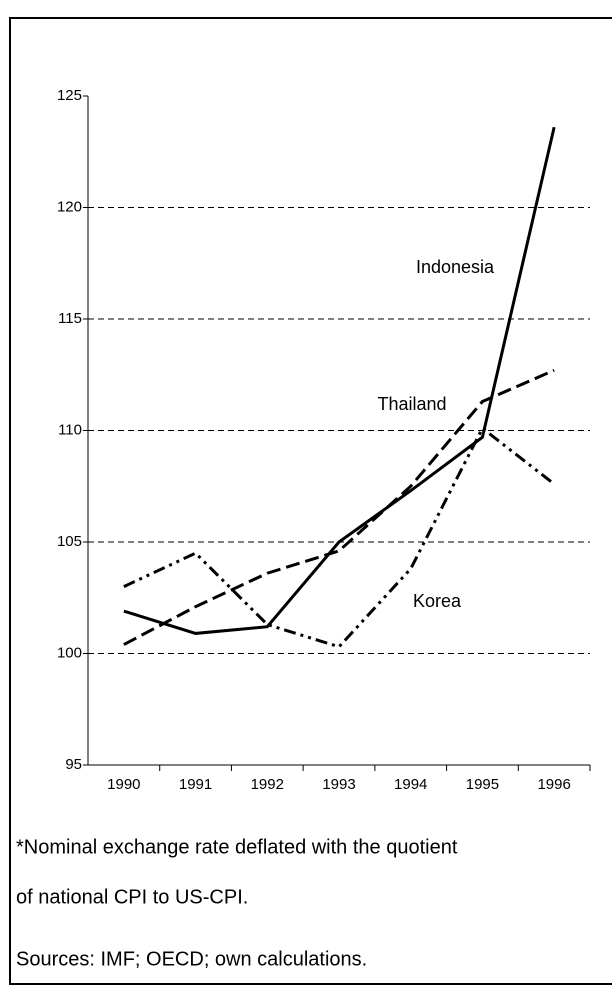 This screenshot has height=989, width=612. Describe the element at coordinates (191, 959) in the screenshot. I see `footnote: Sources: IMF; OECD; own calculations.` at that location.